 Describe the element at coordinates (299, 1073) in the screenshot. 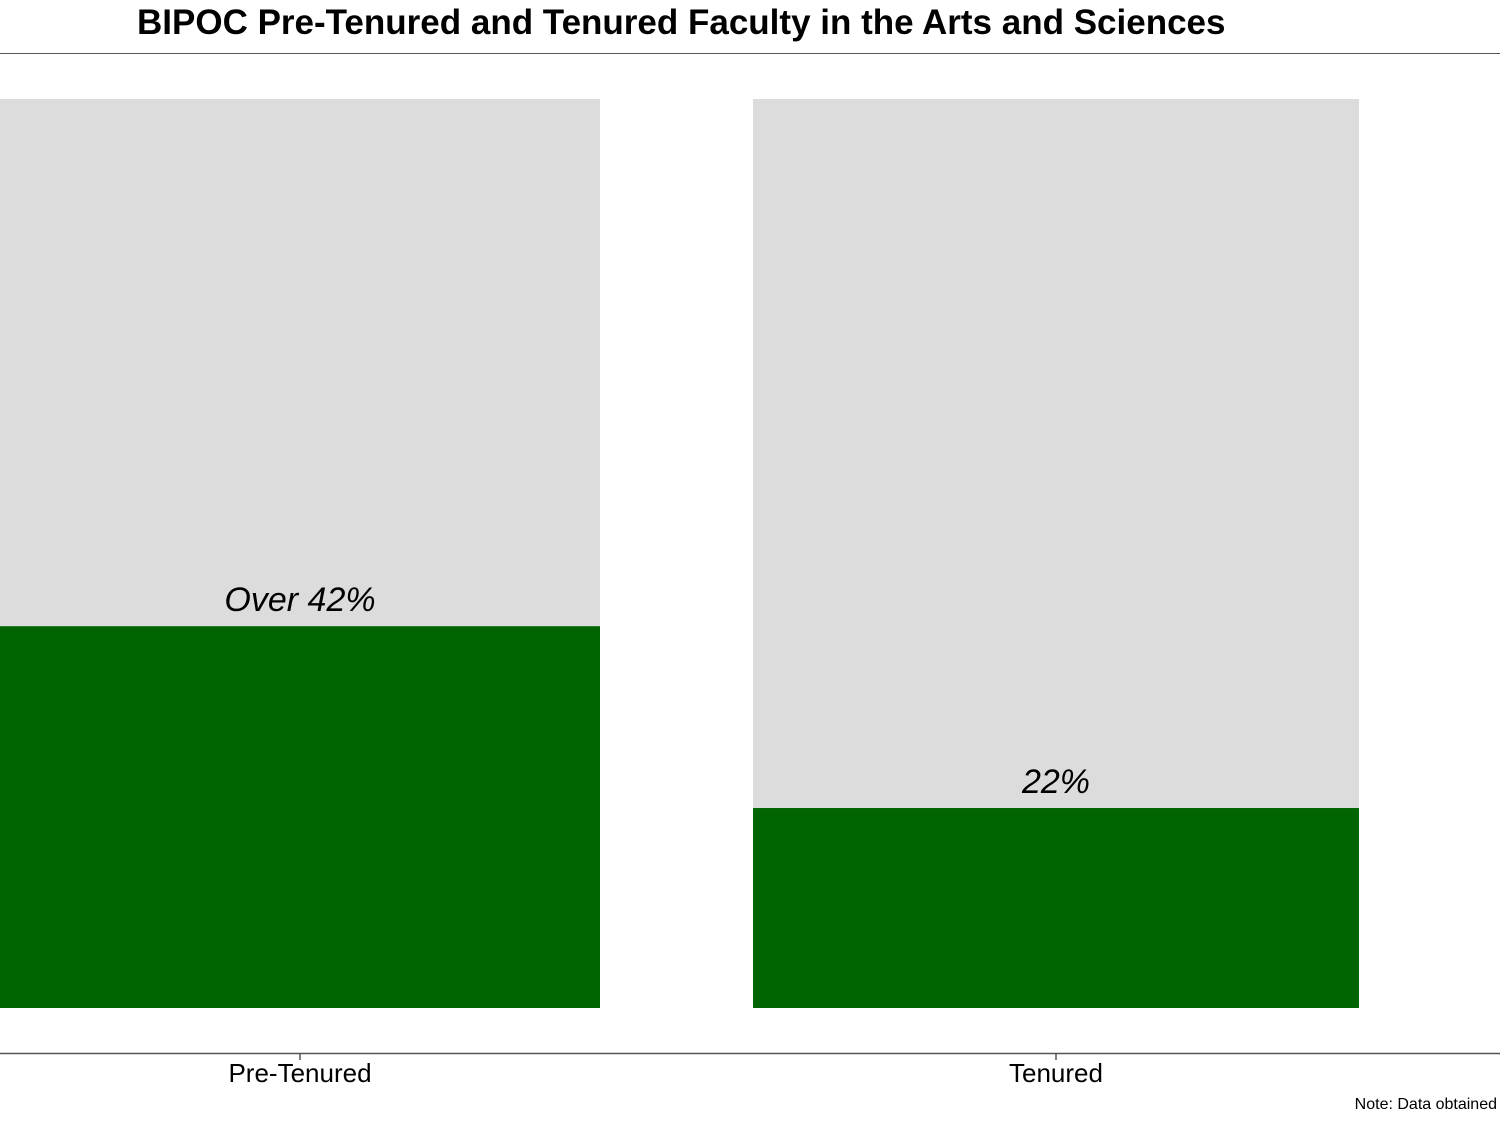

I see `tick-label-pre-tenured: Pre-Tenured` at that location.